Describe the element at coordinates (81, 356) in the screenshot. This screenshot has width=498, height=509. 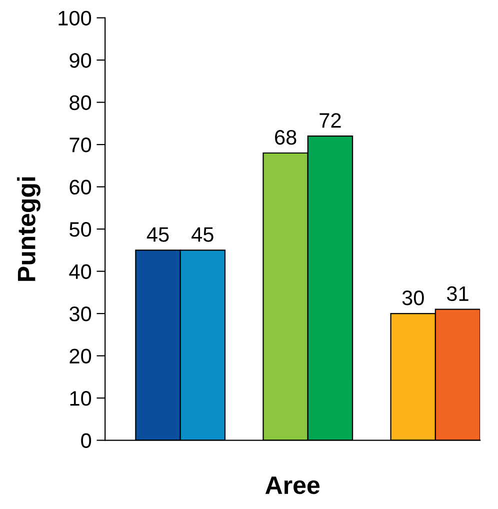
I see `y-tick-label: 20` at that location.